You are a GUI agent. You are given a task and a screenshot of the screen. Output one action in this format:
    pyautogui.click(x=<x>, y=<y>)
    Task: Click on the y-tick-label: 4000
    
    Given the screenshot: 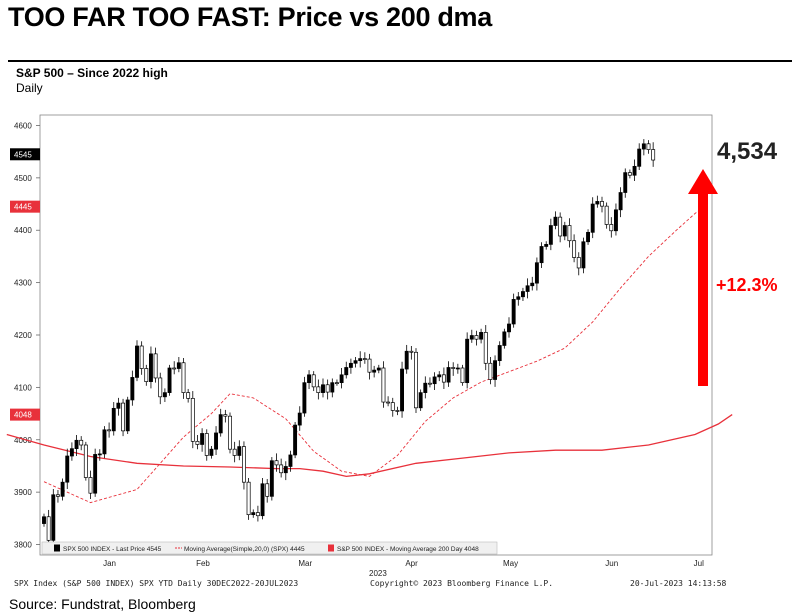 What is the action you would take?
    pyautogui.click(x=23, y=440)
    